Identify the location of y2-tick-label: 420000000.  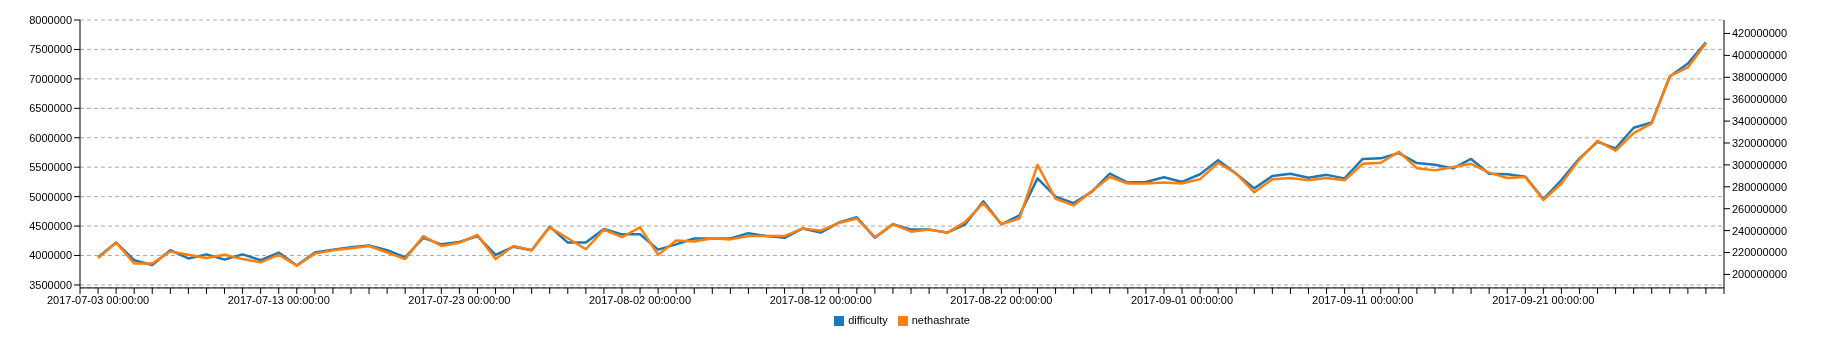
(1760, 33).